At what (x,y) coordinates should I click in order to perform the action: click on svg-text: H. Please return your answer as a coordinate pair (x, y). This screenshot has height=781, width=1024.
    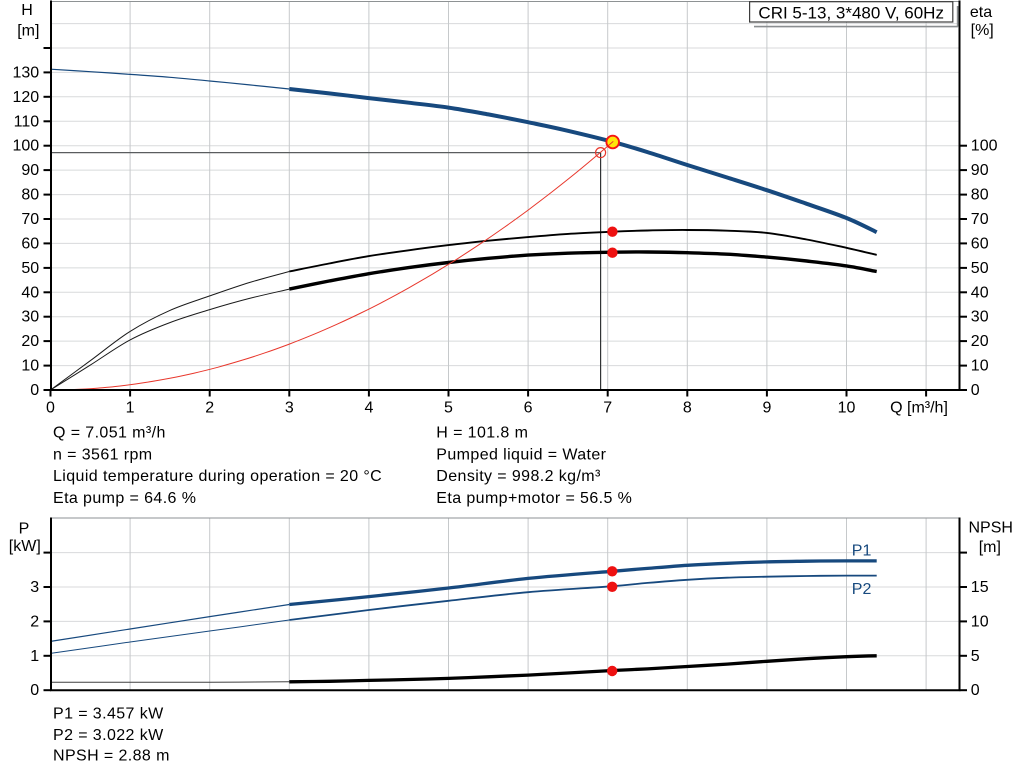
    Looking at the image, I should click on (27, 10).